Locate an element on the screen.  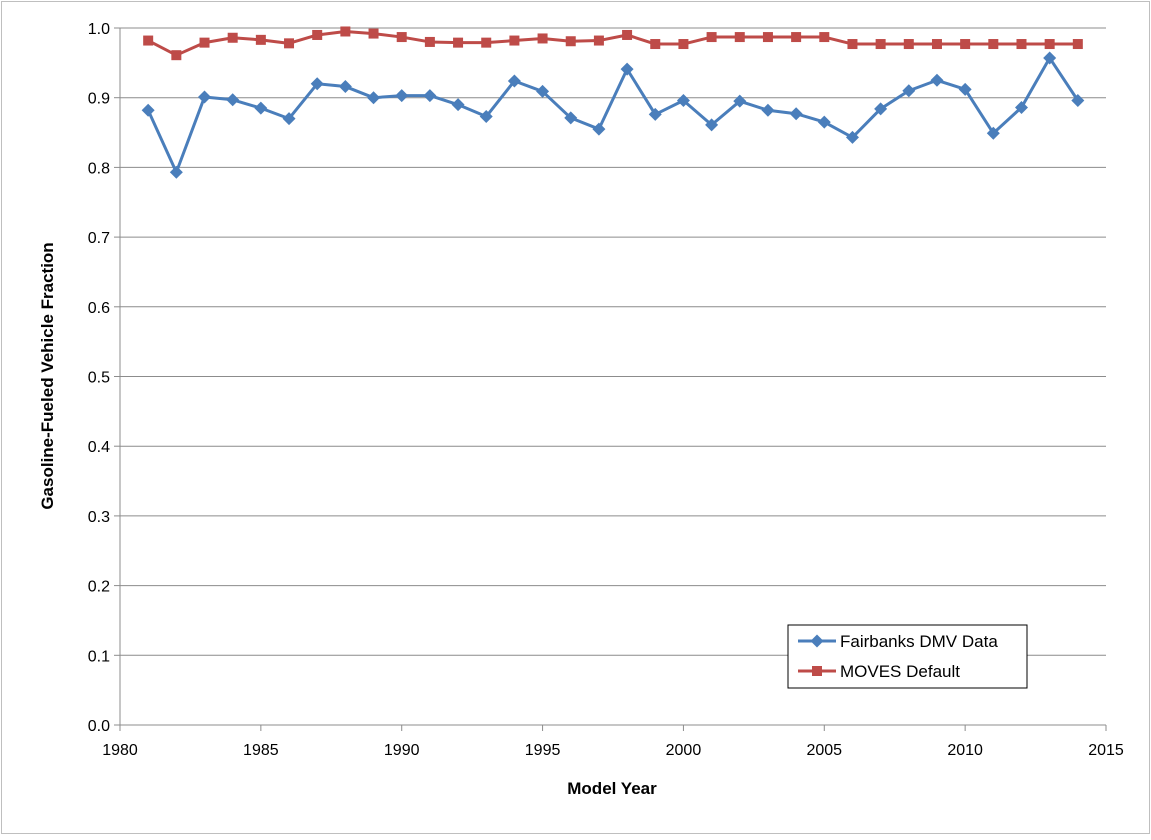
y-tick-label: 0.7 is located at coordinates (99, 238).